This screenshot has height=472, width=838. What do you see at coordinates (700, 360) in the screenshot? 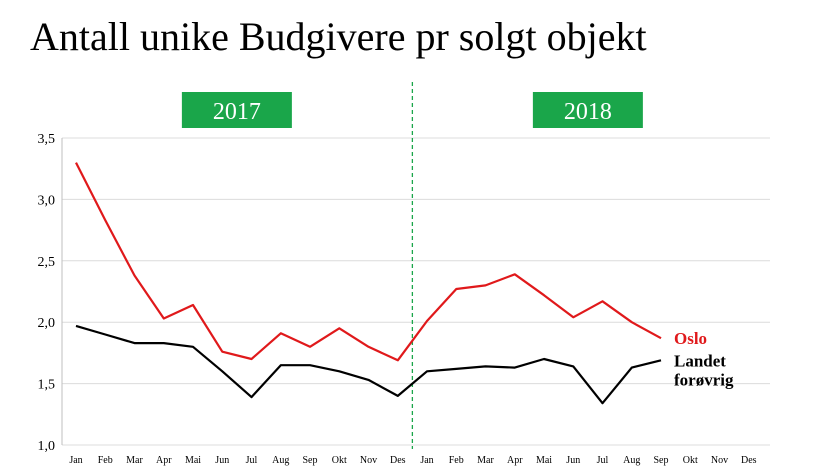
I see `series-label: Landet` at bounding box center [700, 360].